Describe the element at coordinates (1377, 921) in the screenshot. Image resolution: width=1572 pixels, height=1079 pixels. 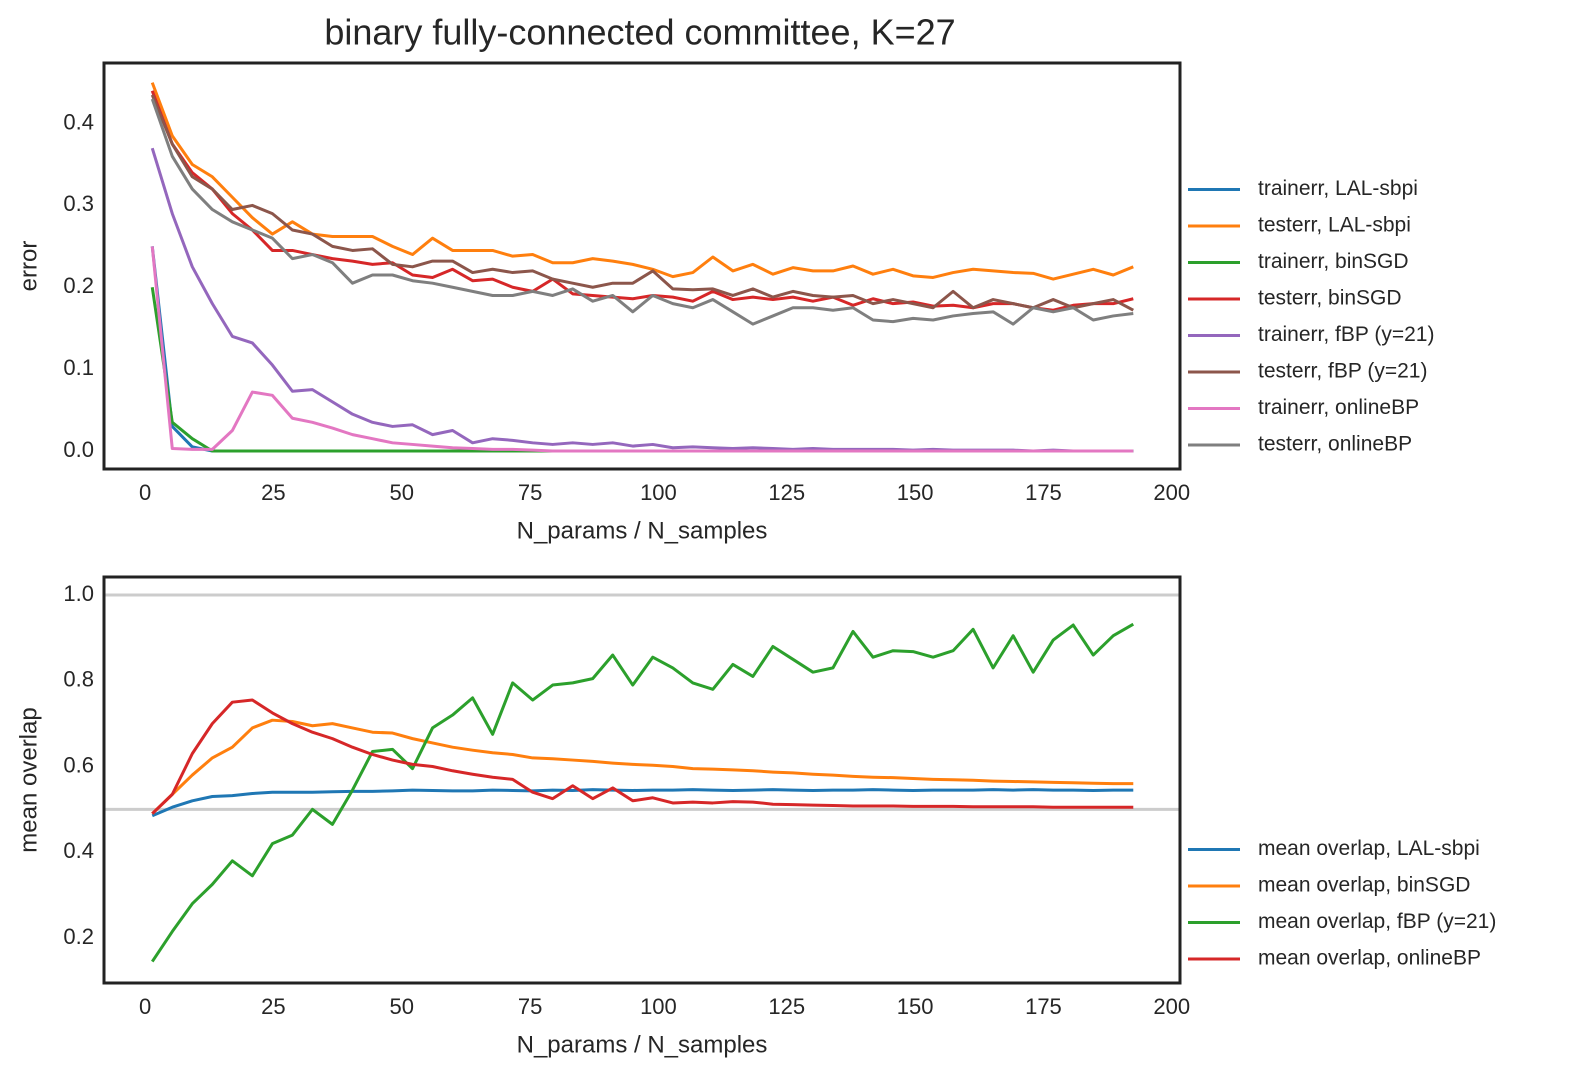
I see `legend-label: mean overlap, fBP (y=21)` at that location.